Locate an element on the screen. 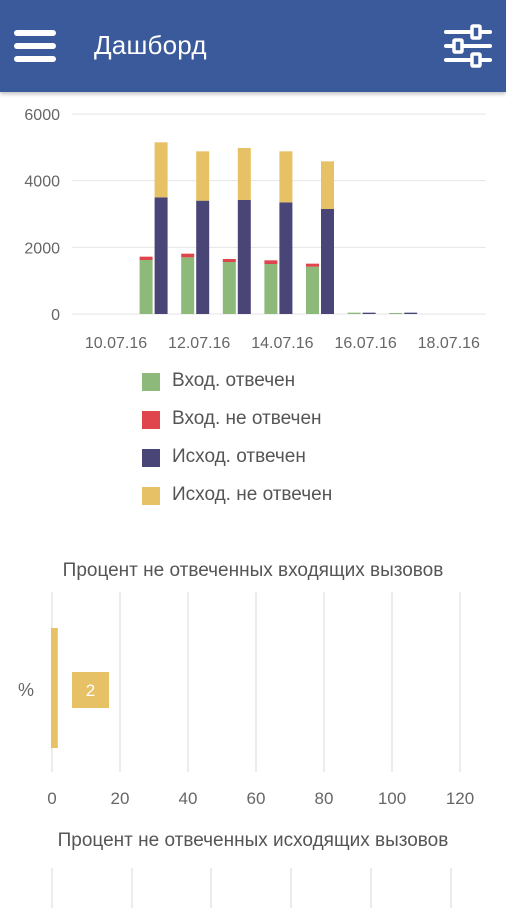 This screenshot has height=908, width=506. y-tick-label: 2000 is located at coordinates (42, 248).